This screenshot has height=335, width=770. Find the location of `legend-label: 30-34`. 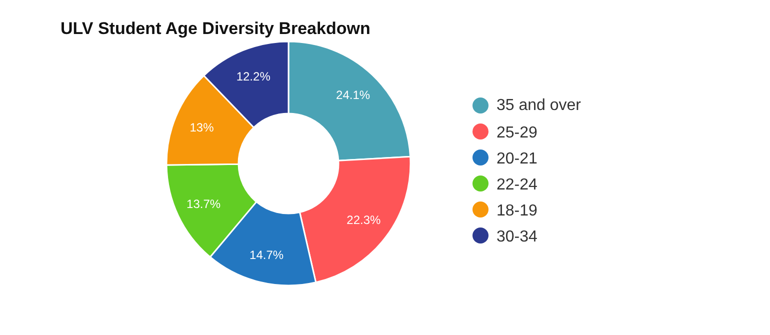

legend-label: 30-34 is located at coordinates (517, 237).